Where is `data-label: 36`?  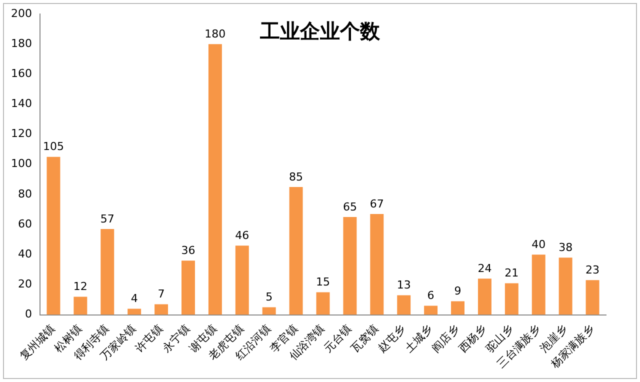 data-label: 36 is located at coordinates (188, 250).